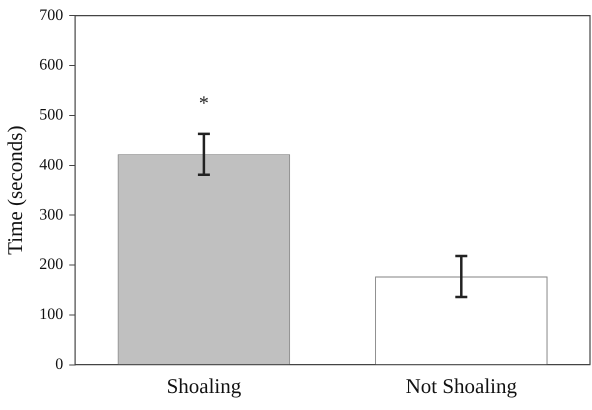 This screenshot has width=592, height=410. What do you see at coordinates (51, 115) in the screenshot?
I see `y-tick-label: 500` at bounding box center [51, 115].